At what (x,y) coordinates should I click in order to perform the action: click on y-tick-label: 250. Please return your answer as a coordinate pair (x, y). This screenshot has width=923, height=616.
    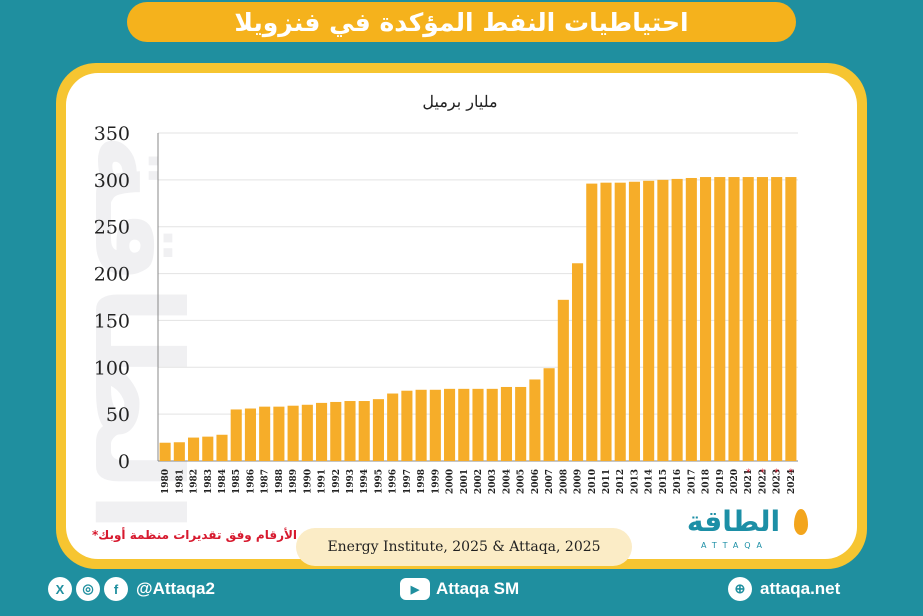
    Looking at the image, I should click on (112, 228).